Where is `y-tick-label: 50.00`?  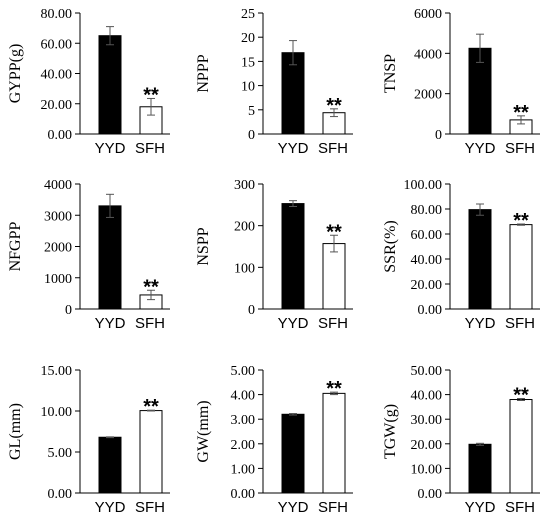
y-tick-label: 50.00 is located at coordinates (427, 371).